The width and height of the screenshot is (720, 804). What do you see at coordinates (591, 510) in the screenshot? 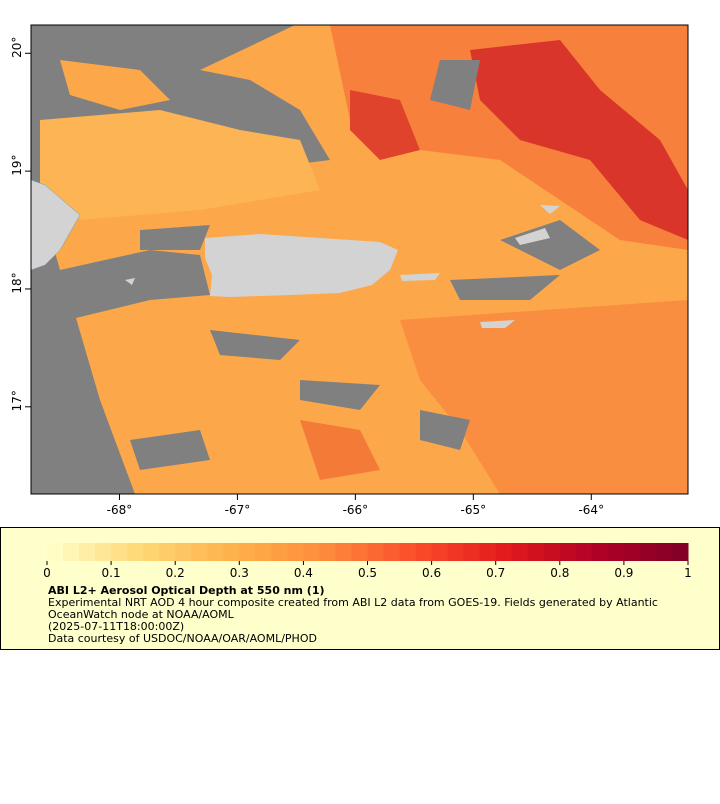
I see `x-tick-label: -64°` at bounding box center [591, 510].